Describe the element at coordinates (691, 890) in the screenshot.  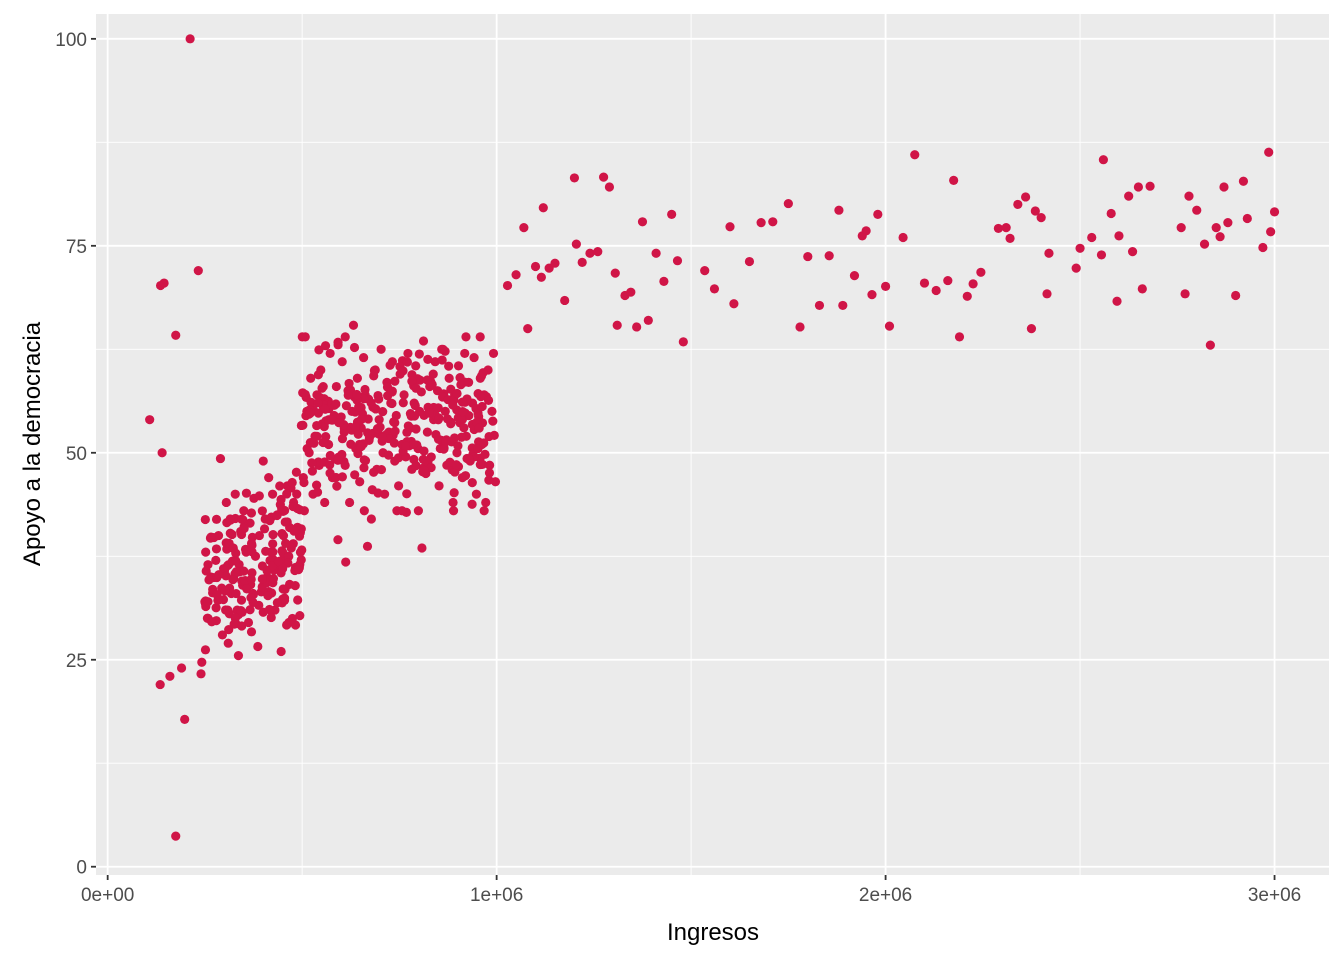
I see `x-axis: 0e+00 1e+06 2e+06 3e+06` at that location.